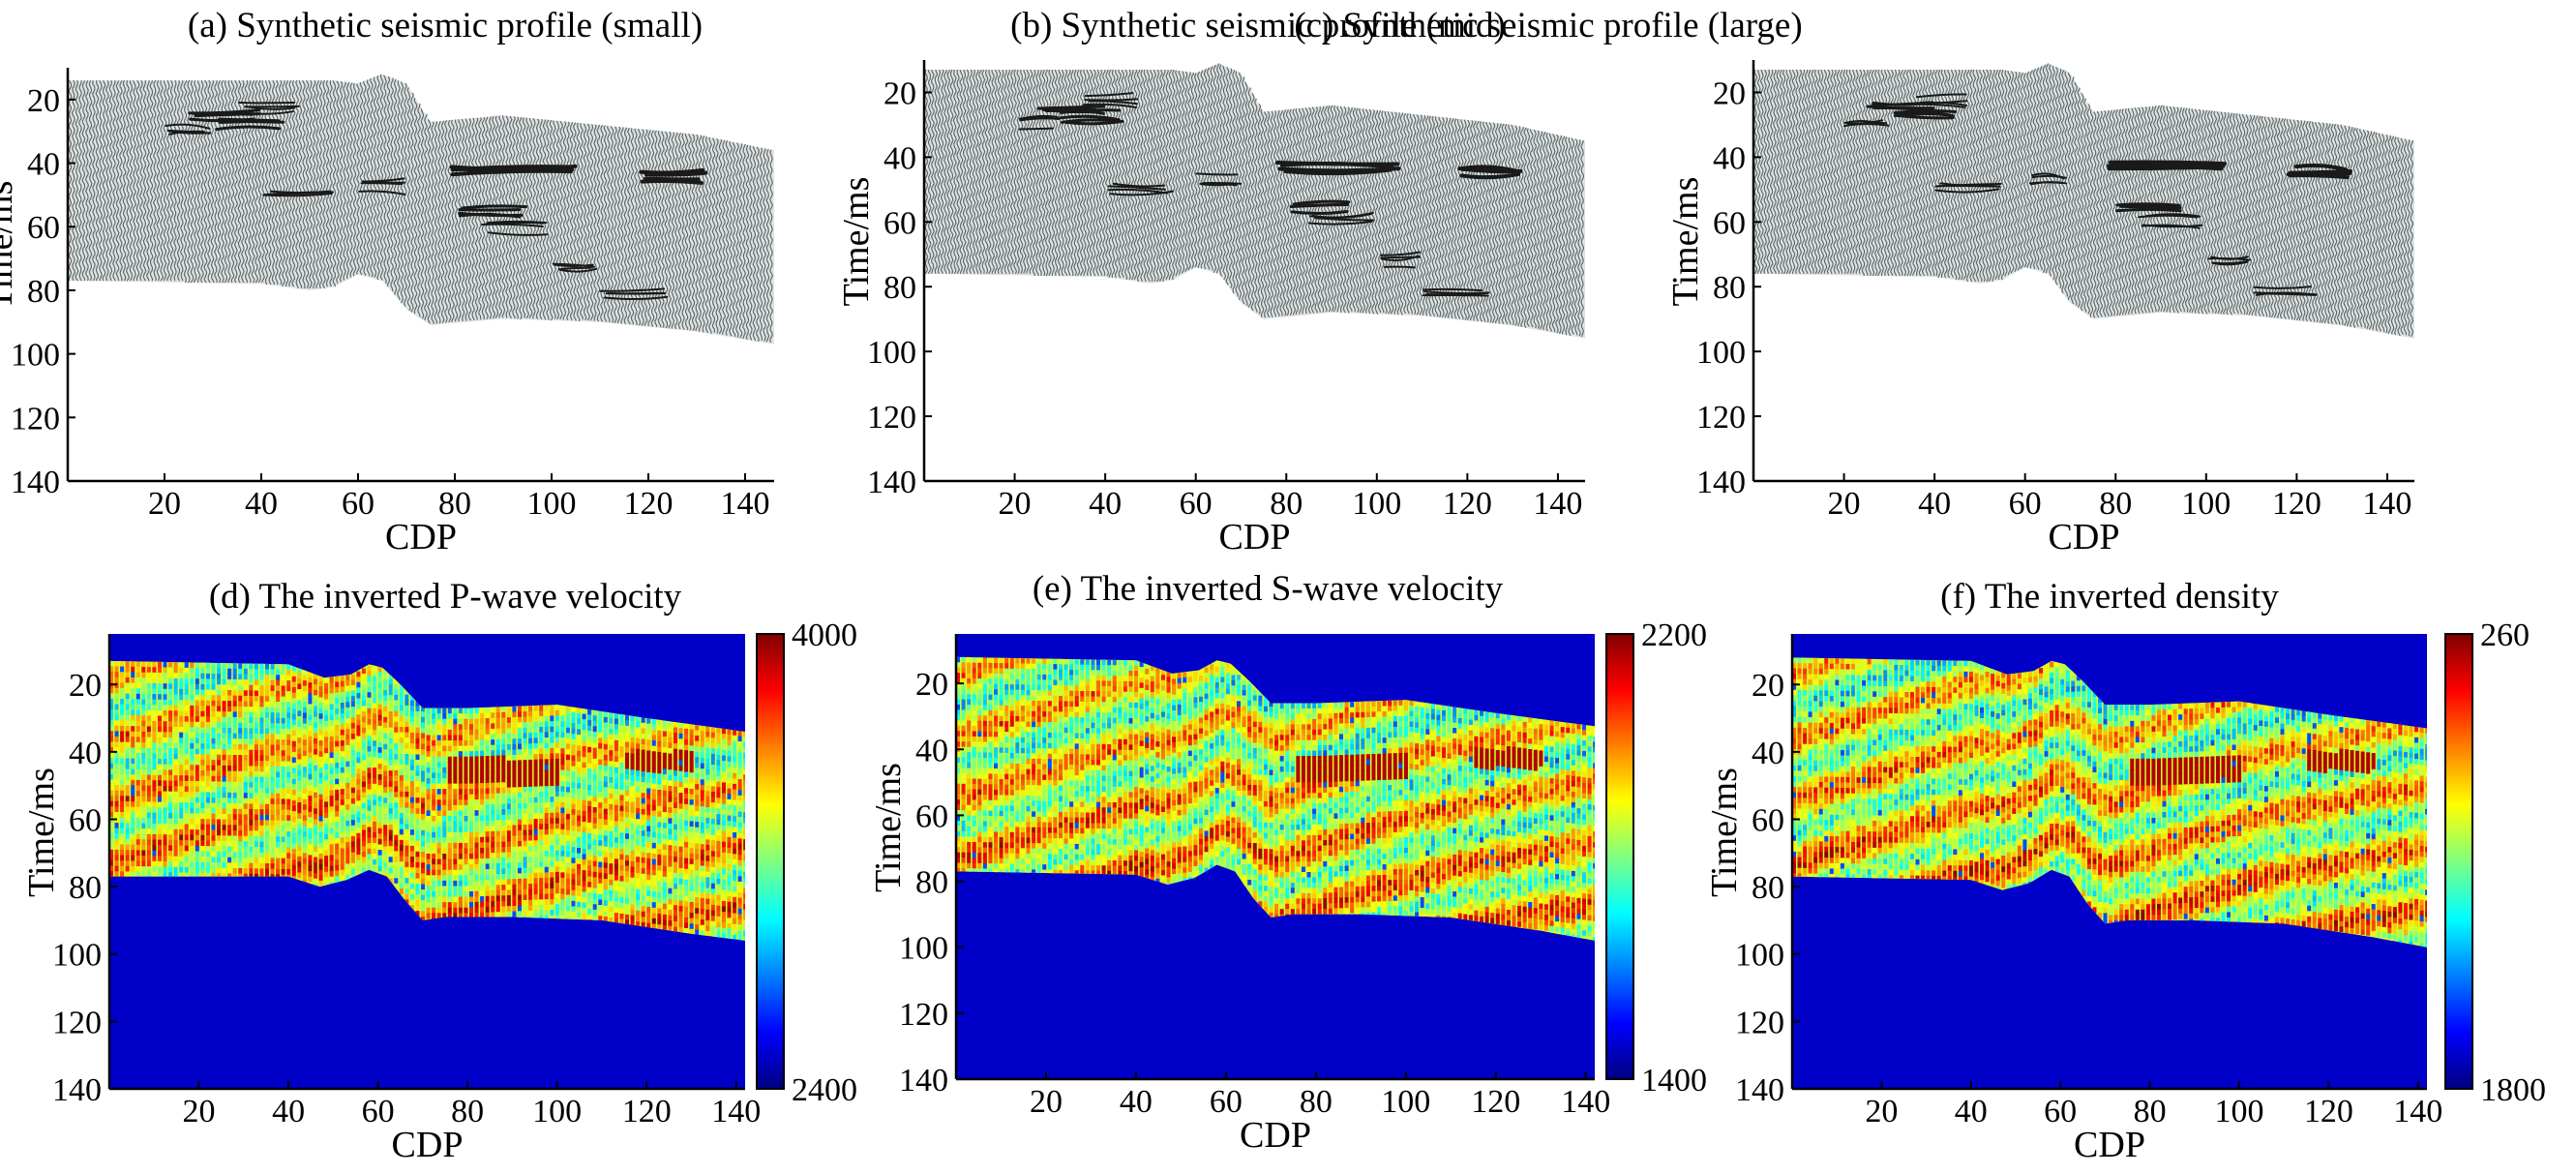 The image size is (2576, 1174). I want to click on panel-title: (c) Synthetic seismic profile (large), so click(1548, 26).